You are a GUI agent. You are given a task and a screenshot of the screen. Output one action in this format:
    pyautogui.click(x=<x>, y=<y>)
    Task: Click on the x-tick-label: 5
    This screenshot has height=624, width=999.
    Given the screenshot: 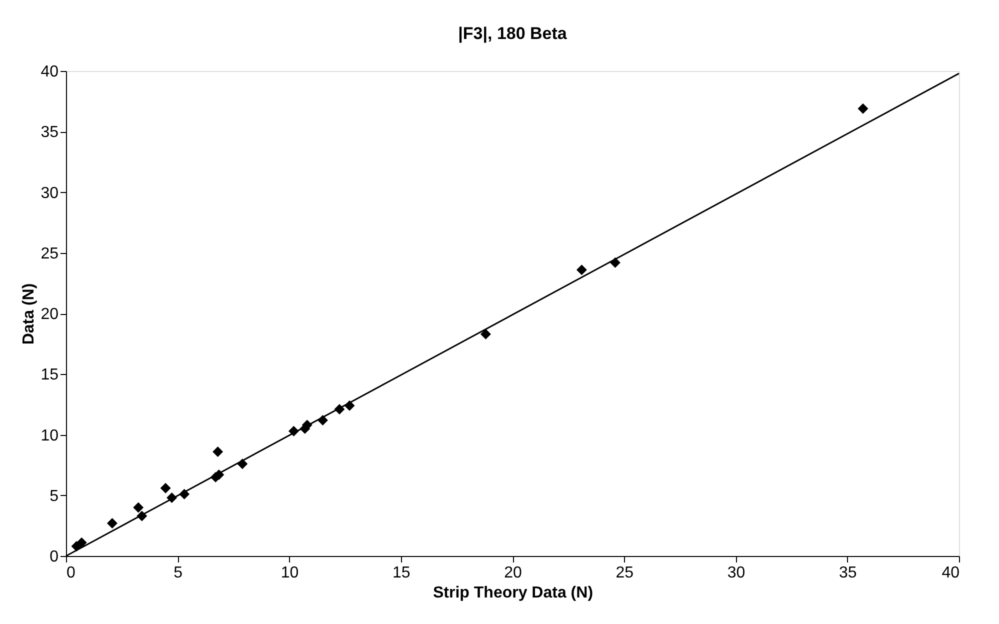 What is the action you would take?
    pyautogui.click(x=178, y=573)
    